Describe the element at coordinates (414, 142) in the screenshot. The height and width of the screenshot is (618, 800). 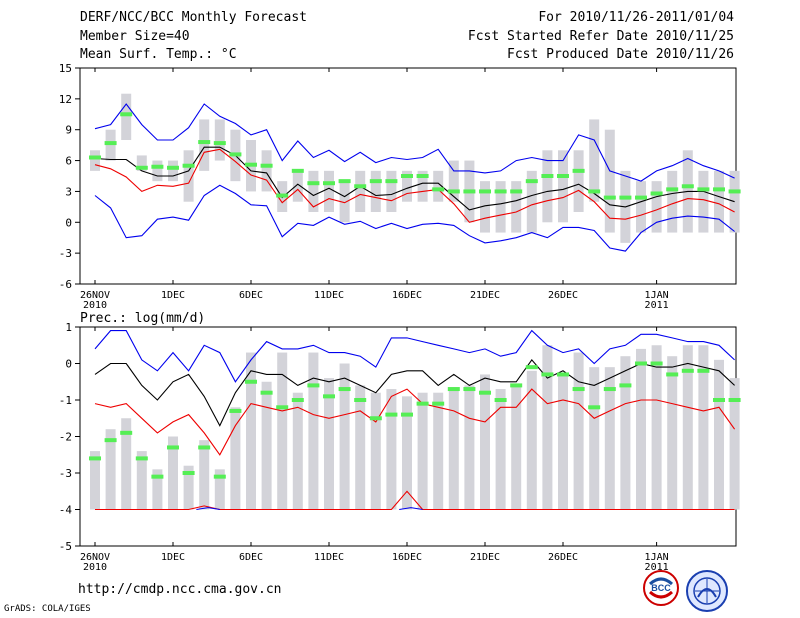
I see `temp-line-upper` at that location.